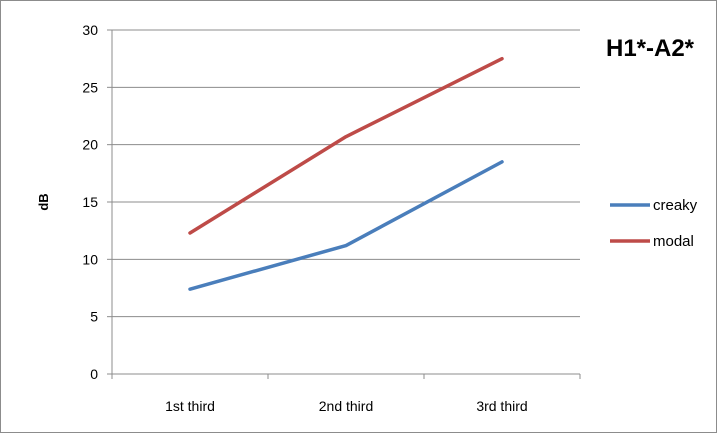 The width and height of the screenshot is (717, 433). I want to click on legend-label-modal: modal, so click(673, 241).